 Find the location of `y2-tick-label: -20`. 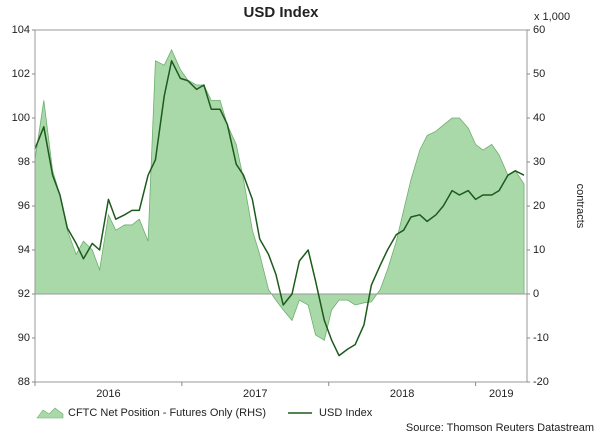

y2-tick-label: -20 is located at coordinates (541, 382).